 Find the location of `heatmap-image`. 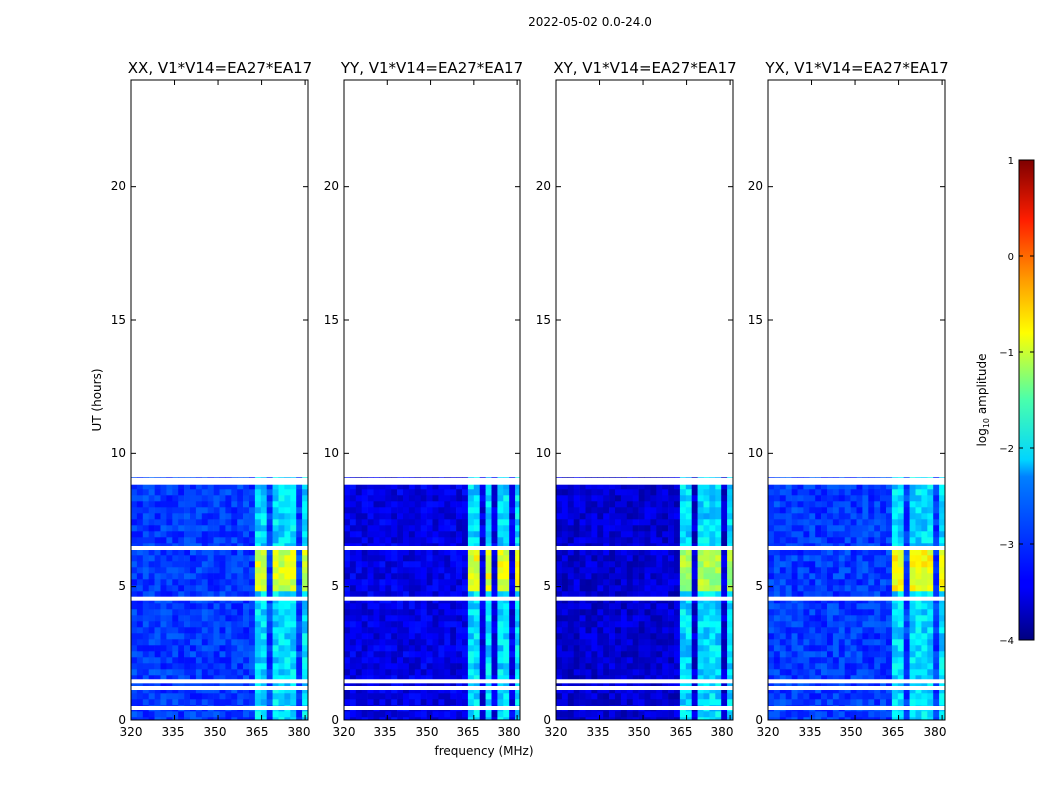

heatmap-image is located at coordinates (856, 598).